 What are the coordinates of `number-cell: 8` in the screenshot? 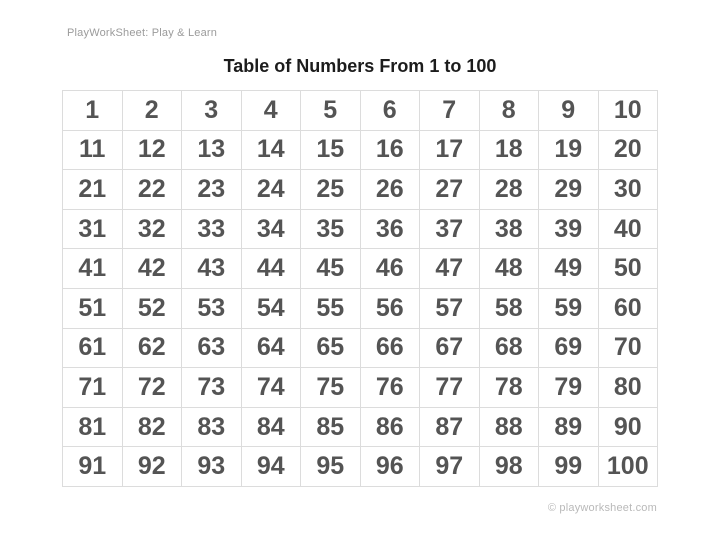 It's located at (508, 110).